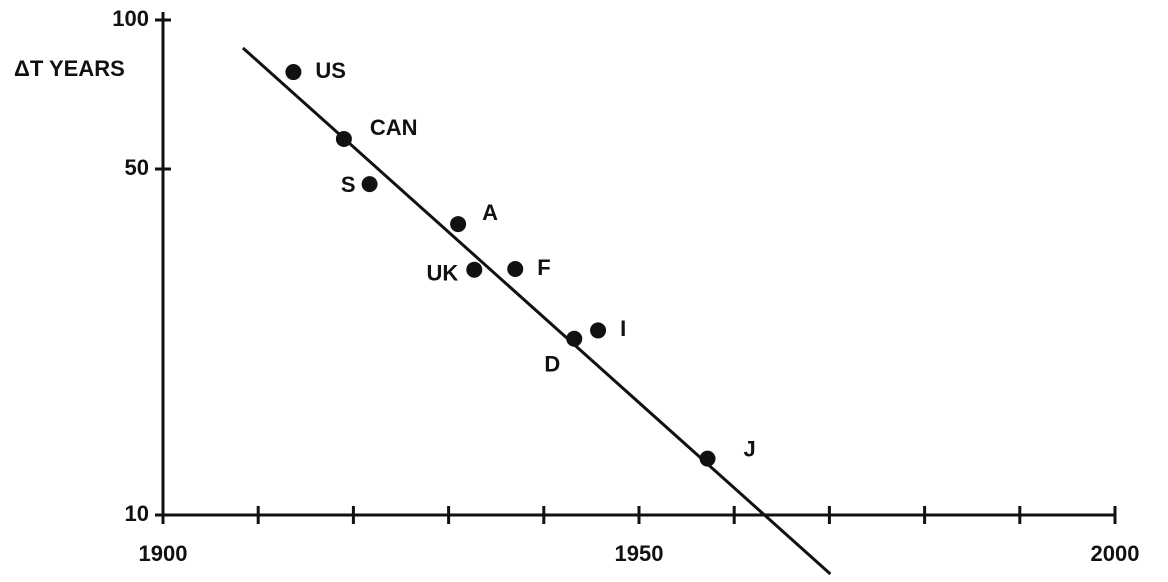  Describe the element at coordinates (330, 70) in the screenshot. I see `point-label: US` at that location.